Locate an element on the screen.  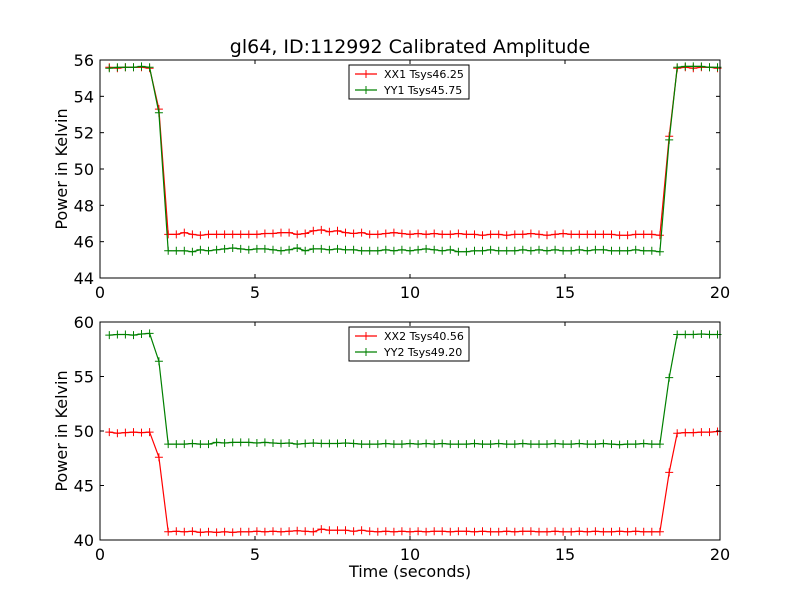
x-tick-label: 10 is located at coordinates (410, 292).